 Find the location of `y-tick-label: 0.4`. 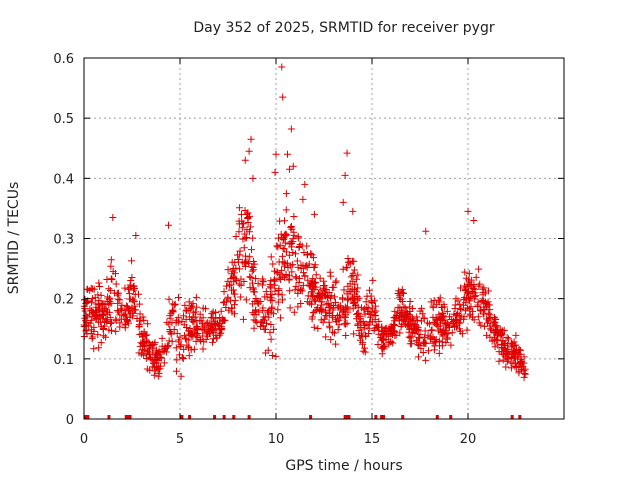

y-tick-label: 0.4 is located at coordinates (63, 179).